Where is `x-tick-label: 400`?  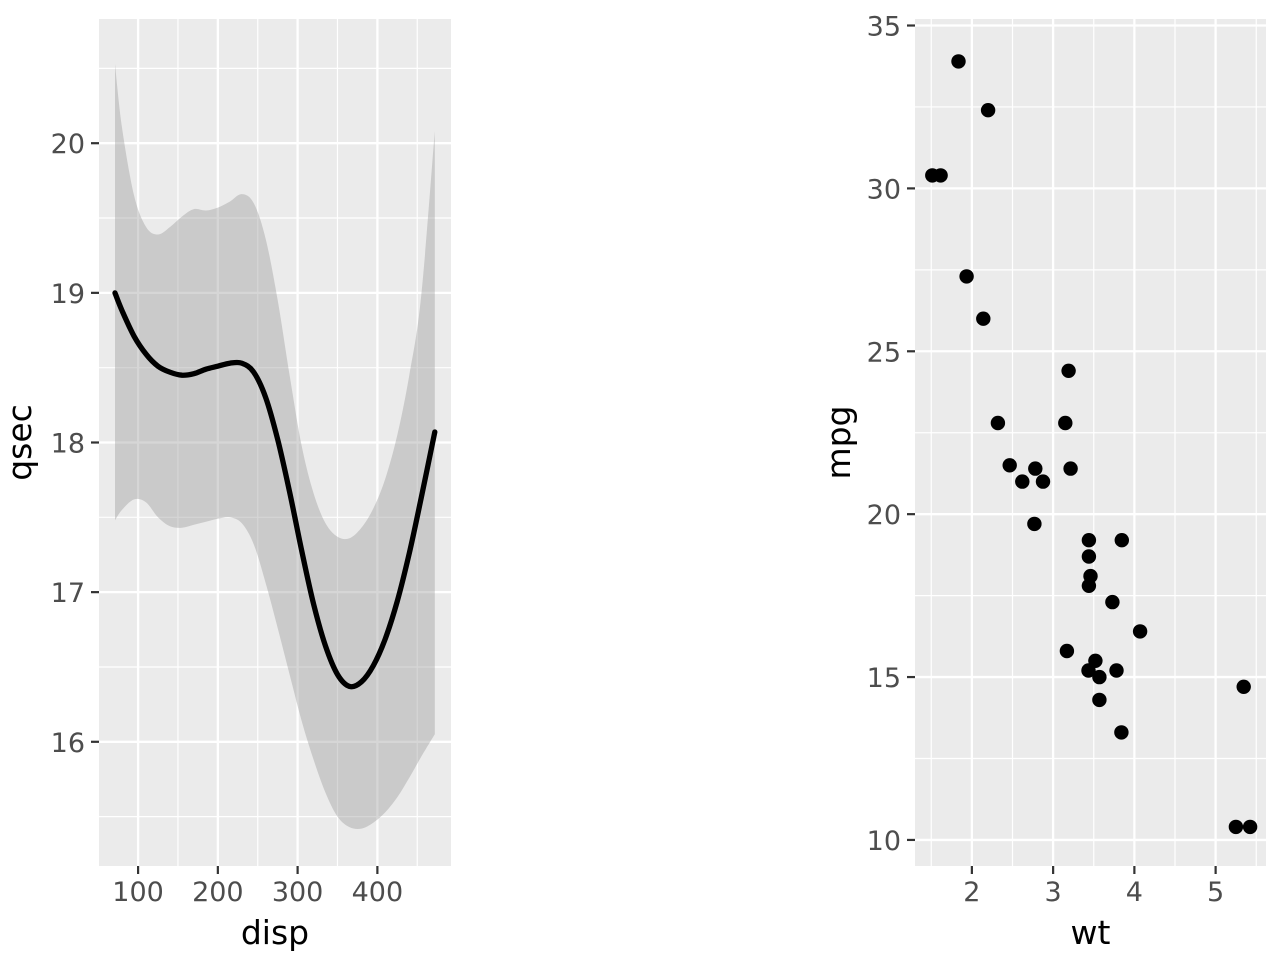
x-tick-label: 400 is located at coordinates (378, 892).